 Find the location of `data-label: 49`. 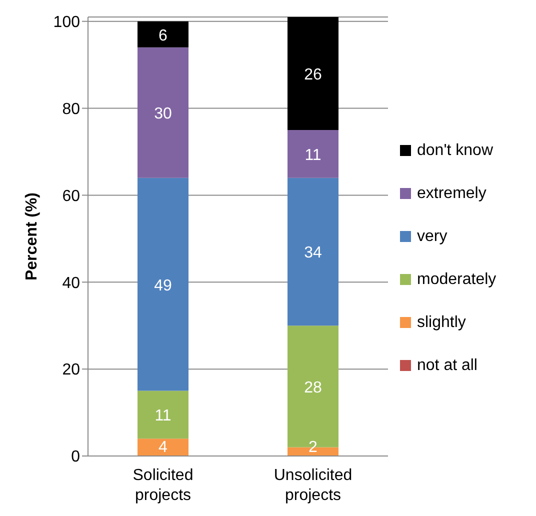

data-label: 49 is located at coordinates (163, 285).